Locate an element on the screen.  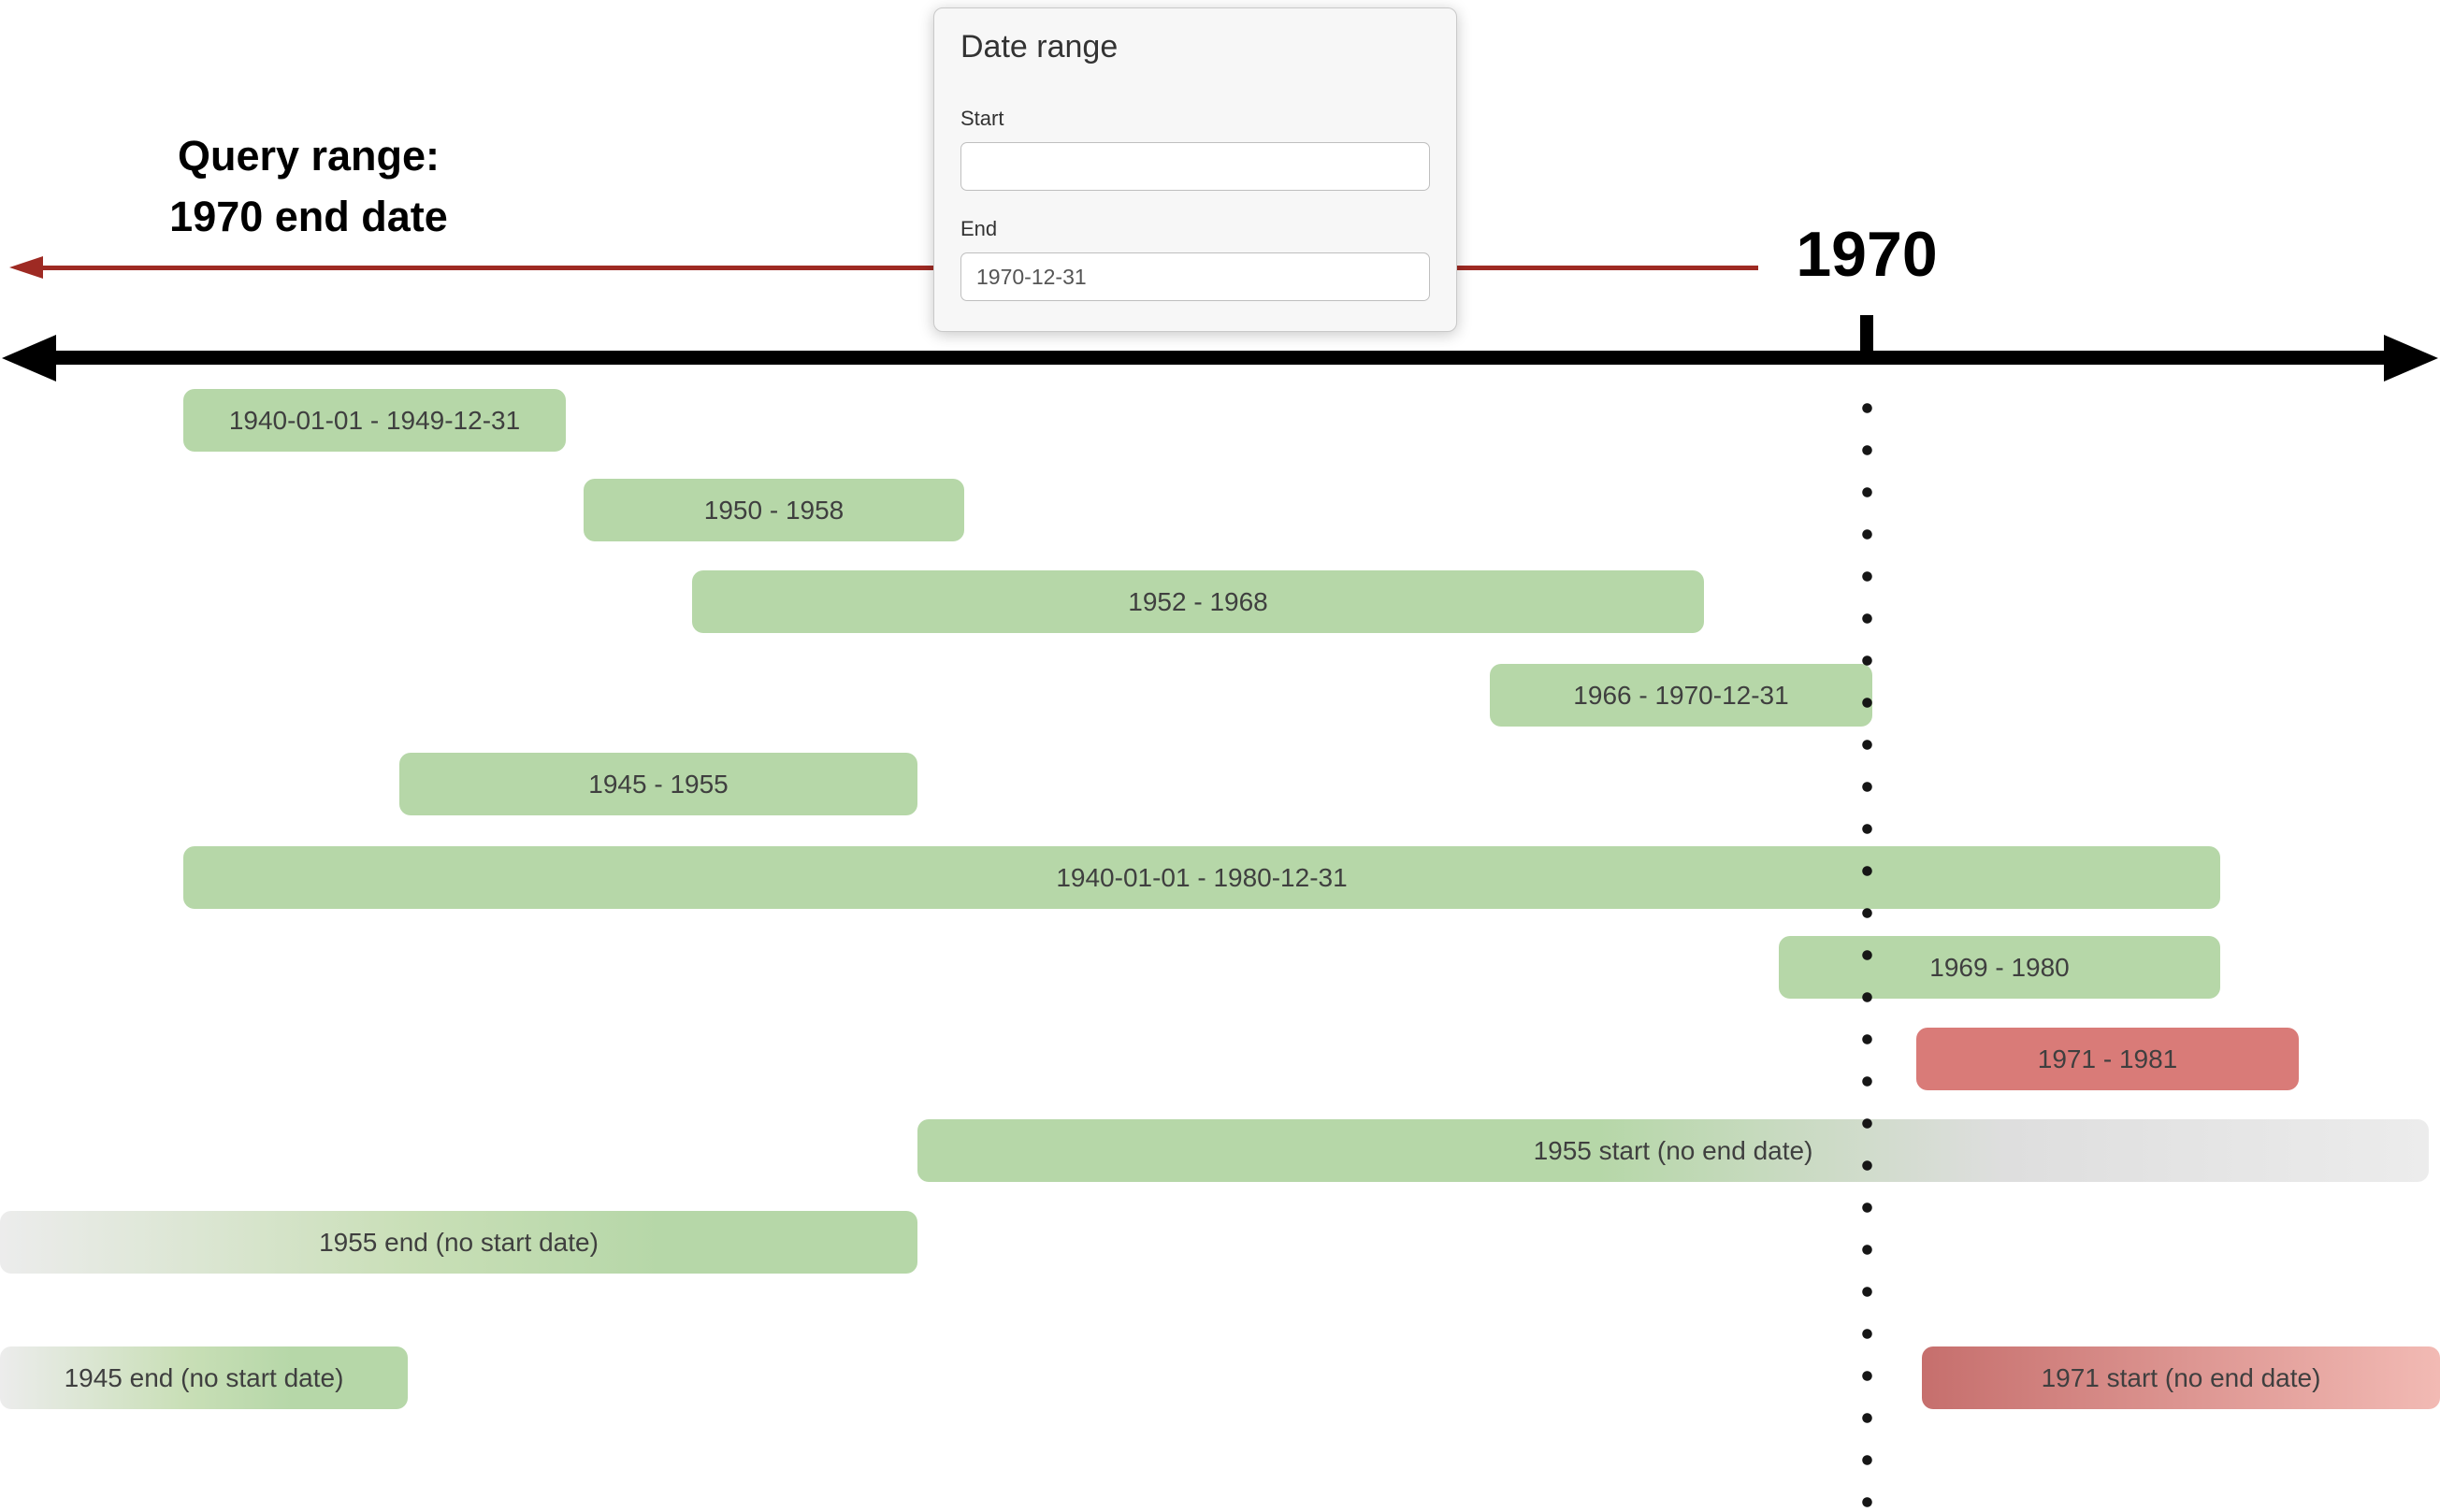
bar-1971-1981: 1971 - 1981 is located at coordinates (2107, 1059).